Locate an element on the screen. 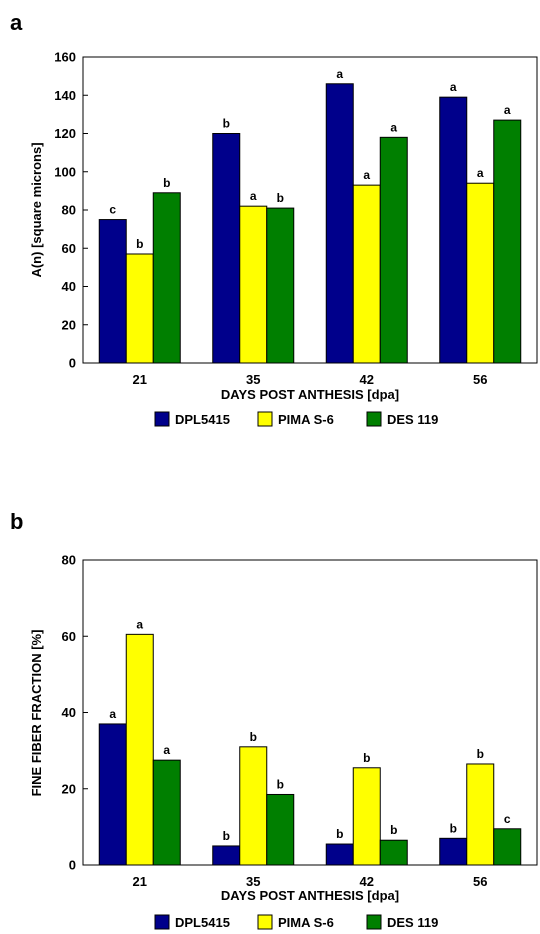  y-tick-label: 160 is located at coordinates (65, 57).